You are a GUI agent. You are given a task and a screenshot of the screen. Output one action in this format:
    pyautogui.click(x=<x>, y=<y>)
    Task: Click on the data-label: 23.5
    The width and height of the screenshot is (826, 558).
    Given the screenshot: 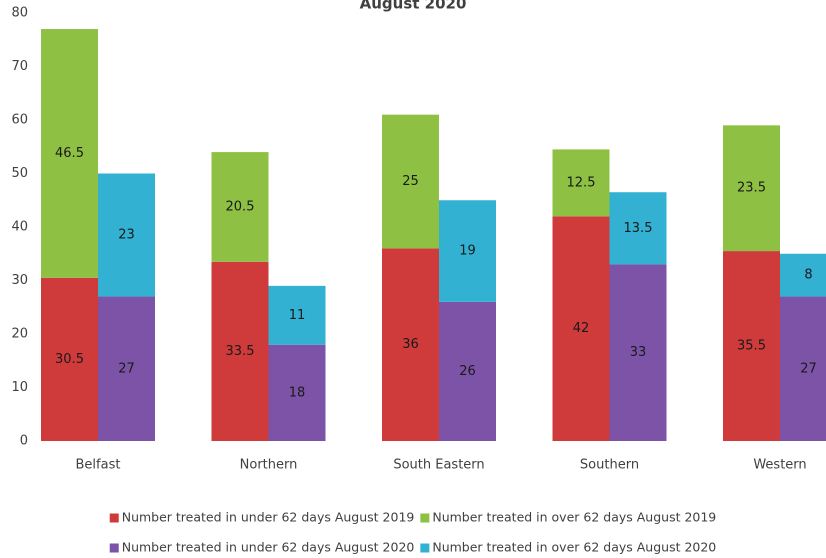 What is the action you would take?
    pyautogui.click(x=751, y=188)
    